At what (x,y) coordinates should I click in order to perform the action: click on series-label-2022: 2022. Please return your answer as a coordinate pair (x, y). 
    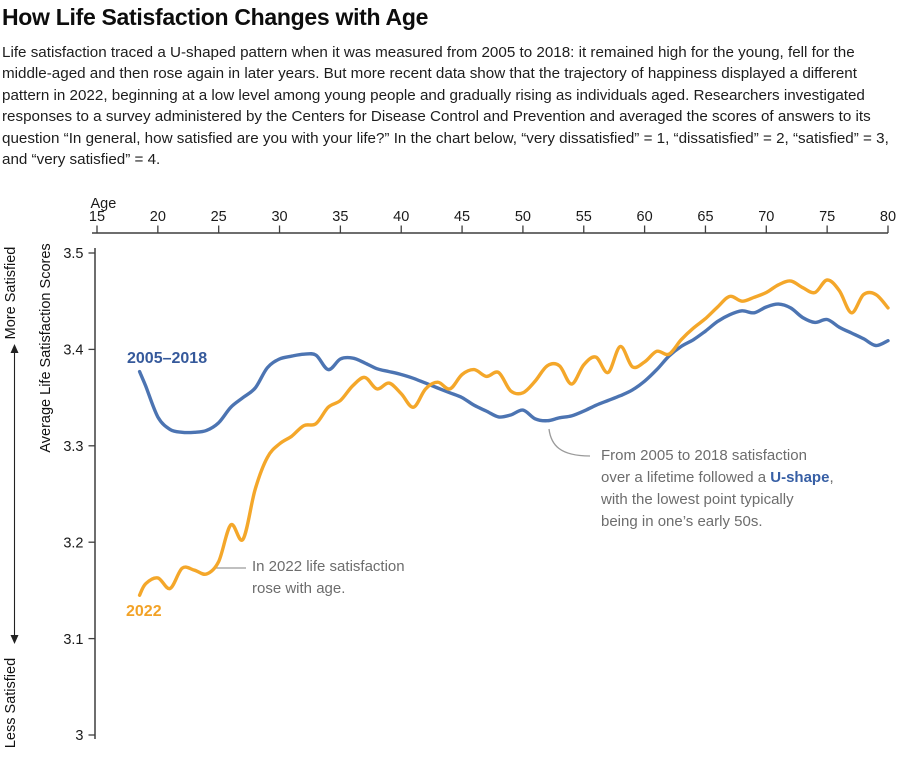
    Looking at the image, I should click on (144, 611).